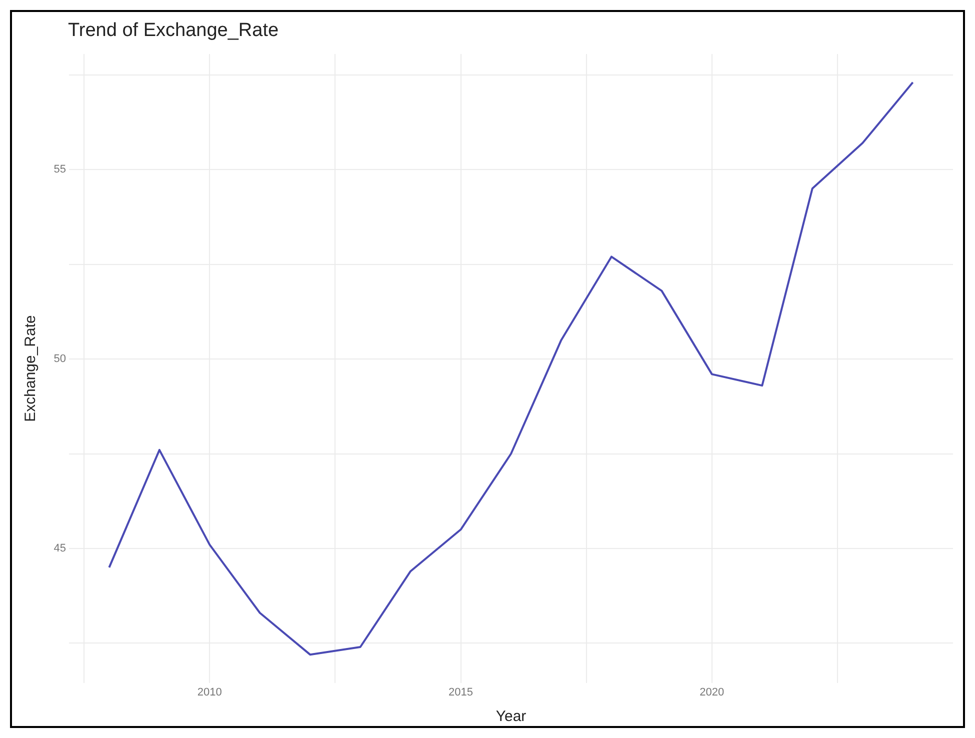  What do you see at coordinates (173, 31) in the screenshot?
I see `chart-title: Trend of Exchange_Rate` at bounding box center [173, 31].